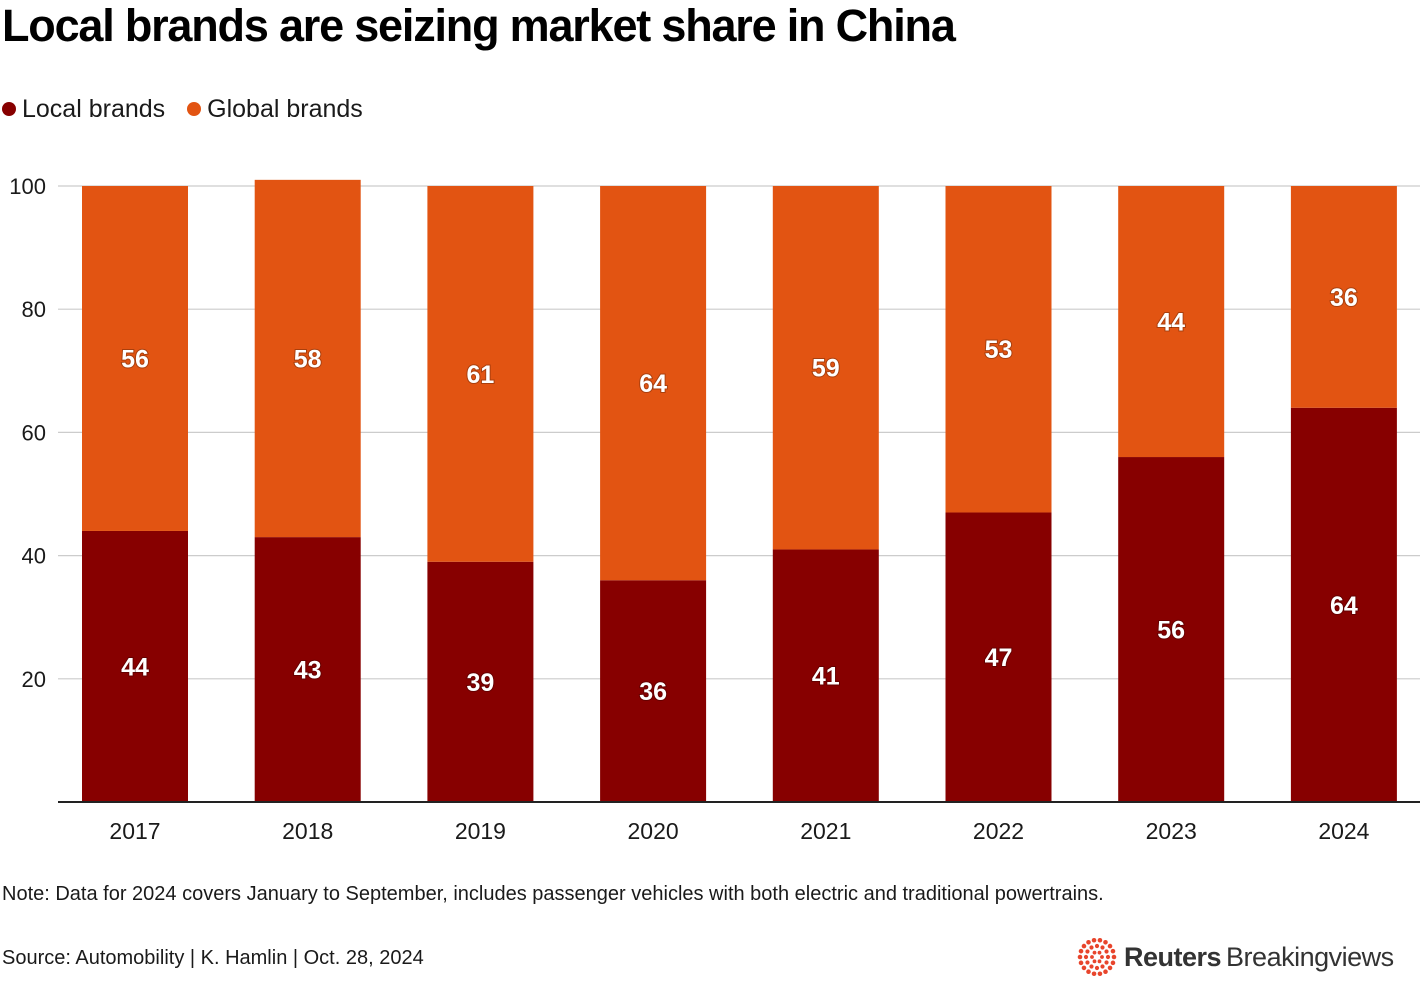 The height and width of the screenshot is (1006, 1420). I want to click on y-tick-label: 60, so click(34, 432).